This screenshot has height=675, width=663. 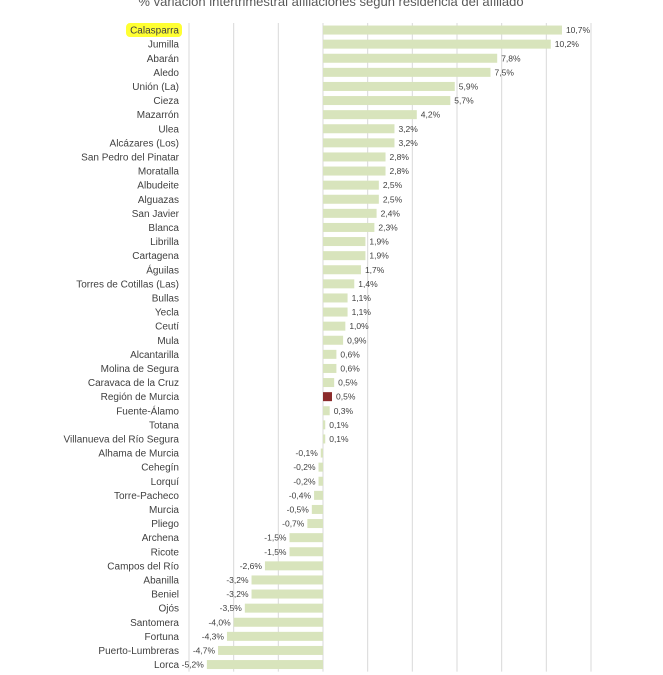 What do you see at coordinates (165, 552) in the screenshot?
I see `category-label: Ricote` at bounding box center [165, 552].